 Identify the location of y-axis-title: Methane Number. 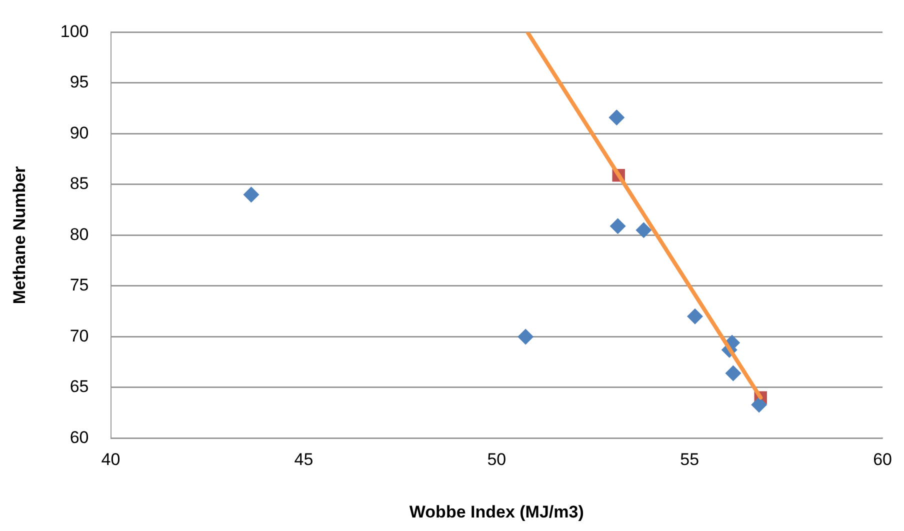
(19, 235).